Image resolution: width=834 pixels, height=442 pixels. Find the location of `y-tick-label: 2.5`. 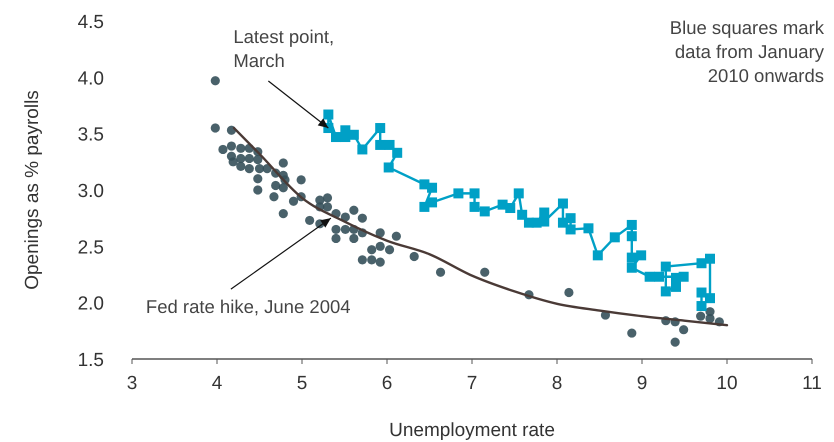

y-tick-label: 2.5 is located at coordinates (91, 247).